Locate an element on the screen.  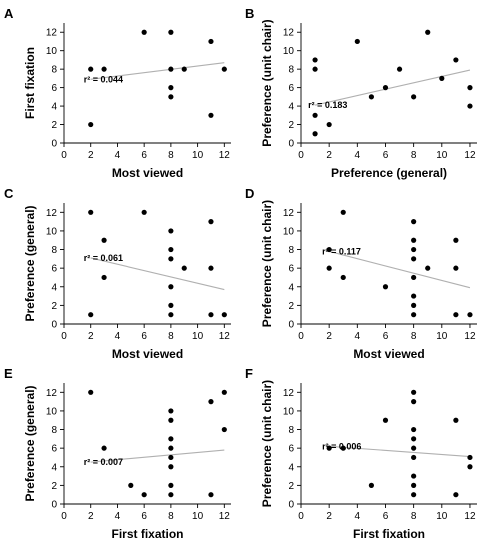
y-tick-label: 10 is located at coordinates (289, 411).